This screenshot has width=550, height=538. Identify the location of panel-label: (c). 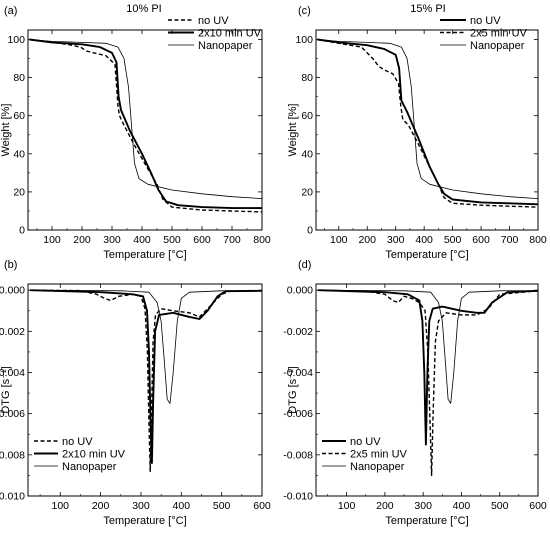
(304, 11).